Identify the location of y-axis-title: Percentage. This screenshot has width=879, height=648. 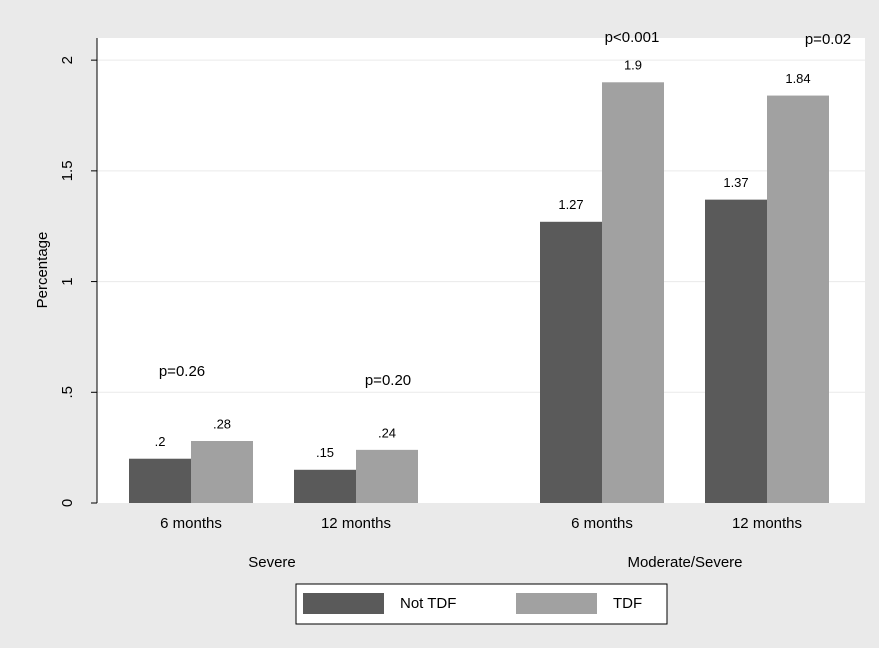
(42, 270).